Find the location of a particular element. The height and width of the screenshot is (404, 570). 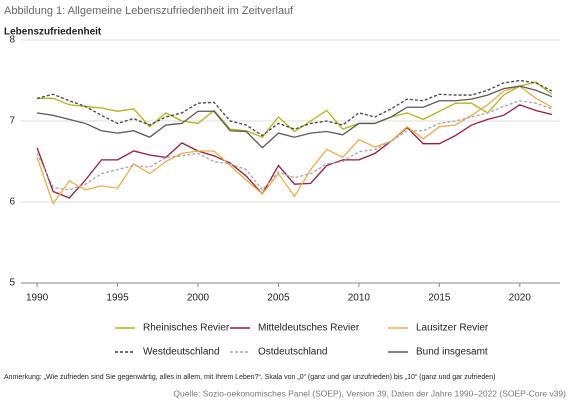

x-tick-label: 2020 is located at coordinates (520, 298).